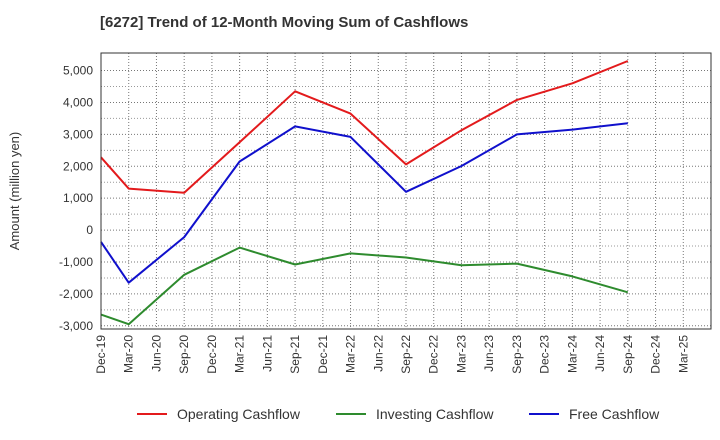  What do you see at coordinates (239, 414) in the screenshot?
I see `operating-cashflow-legend-label: Operating Cashflow` at bounding box center [239, 414].